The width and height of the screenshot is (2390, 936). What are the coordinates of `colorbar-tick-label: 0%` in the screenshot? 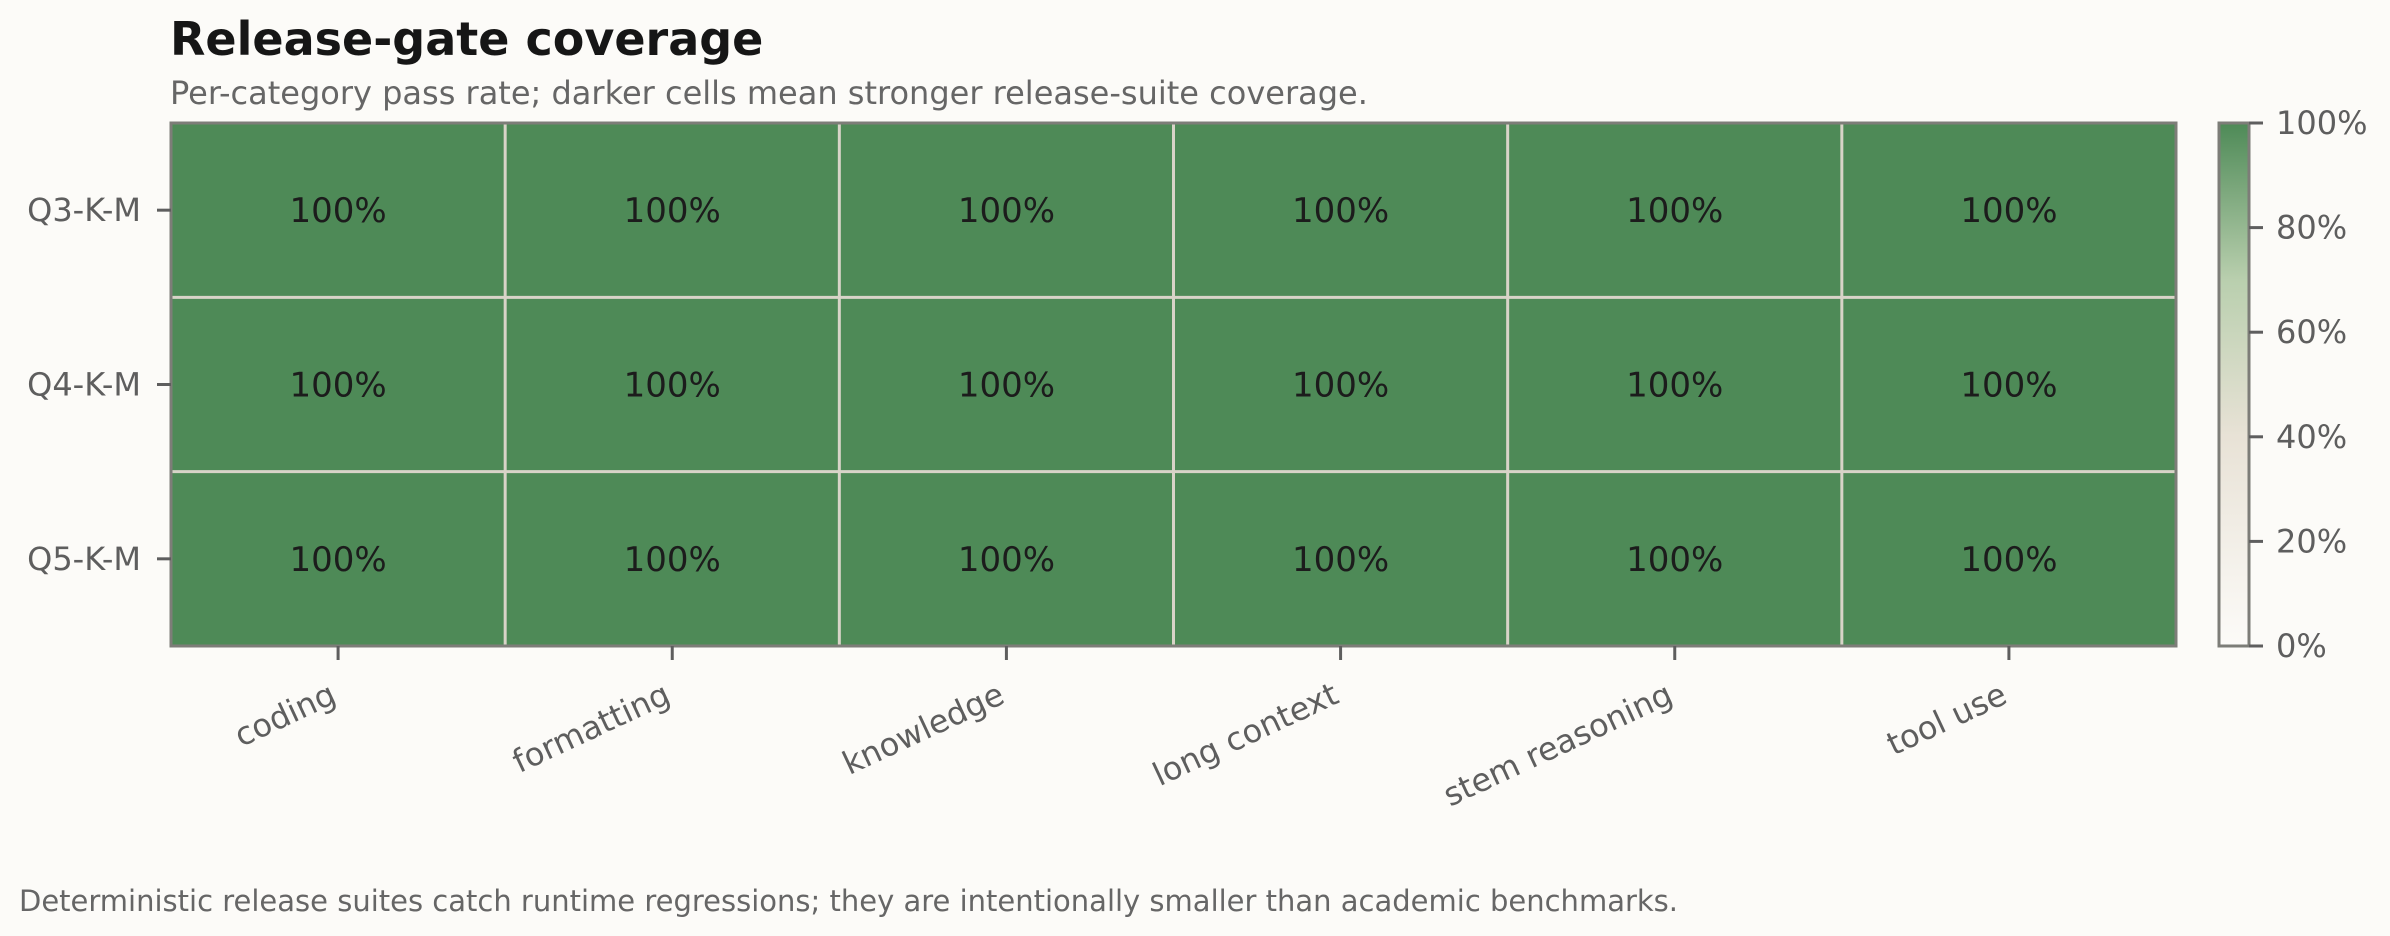 It's located at (2301, 646).